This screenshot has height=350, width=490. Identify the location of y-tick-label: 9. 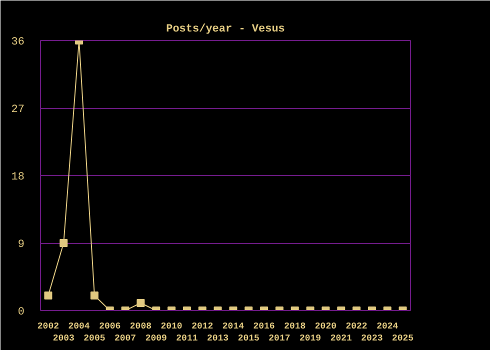
(21, 245).